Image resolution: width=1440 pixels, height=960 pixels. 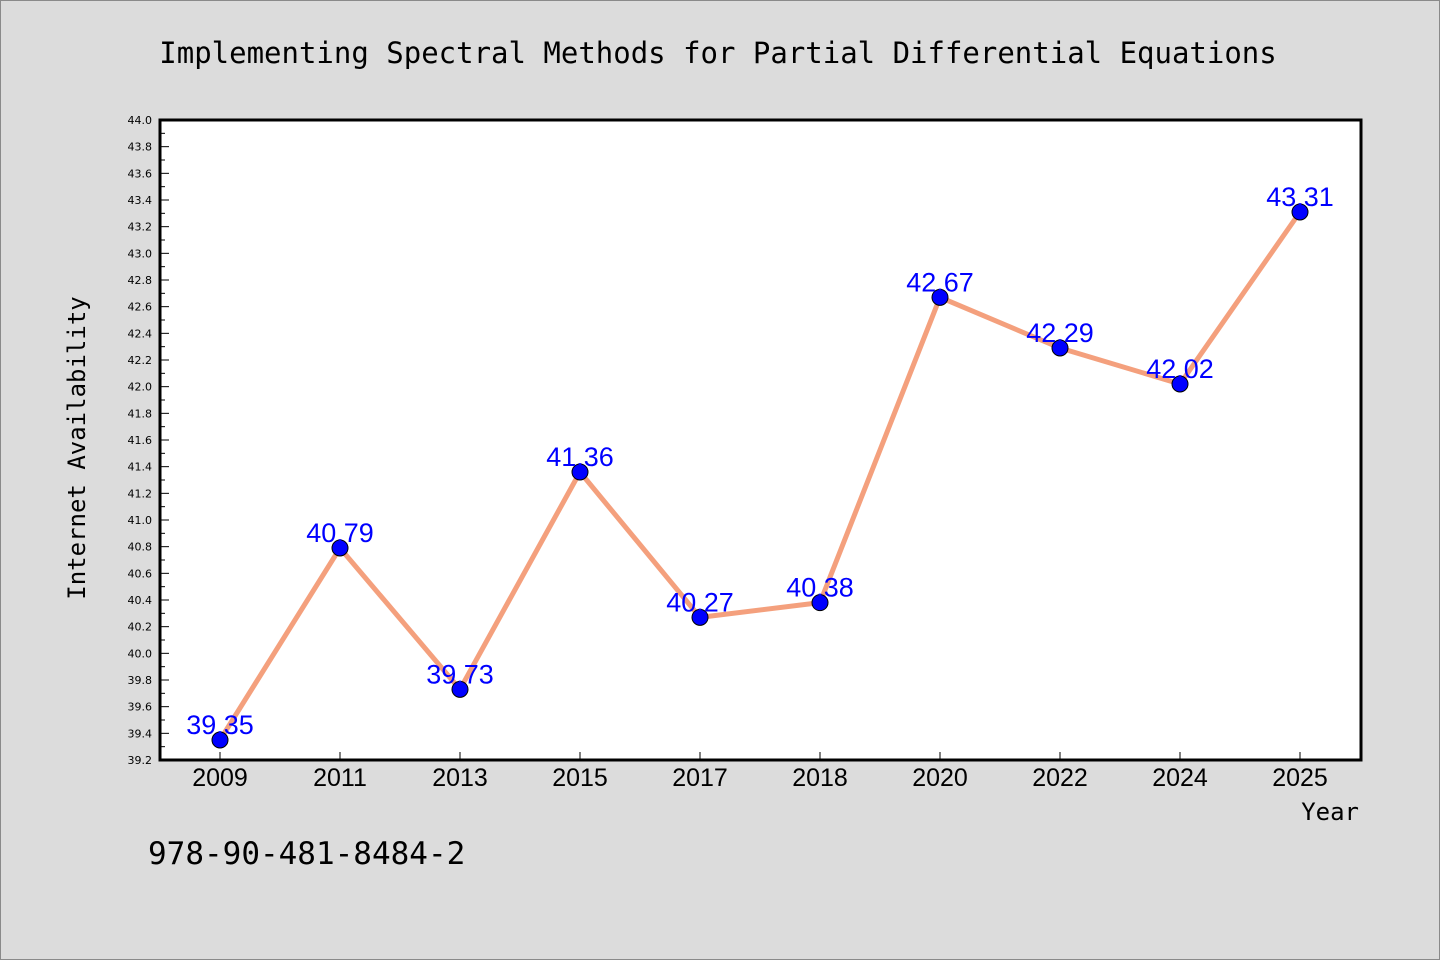 What do you see at coordinates (140, 600) in the screenshot?
I see `y-tick-label: 40.4` at bounding box center [140, 600].